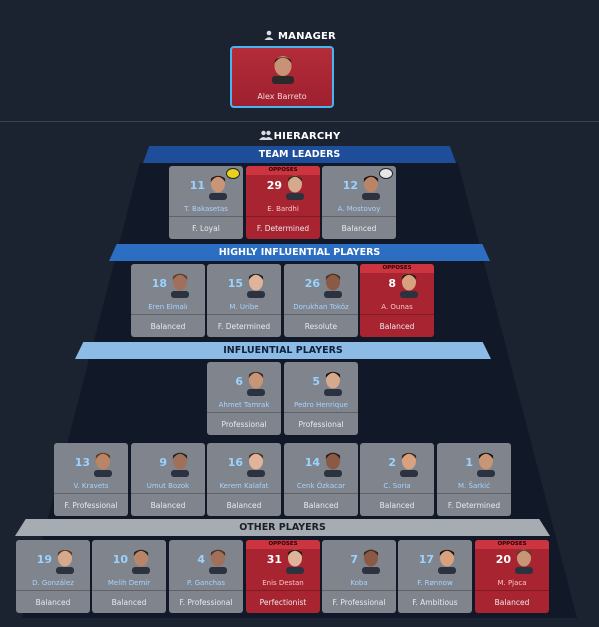 The width and height of the screenshot is (599, 627). What do you see at coordinates (321, 326) in the screenshot?
I see `player-personality: Resolute` at bounding box center [321, 326].